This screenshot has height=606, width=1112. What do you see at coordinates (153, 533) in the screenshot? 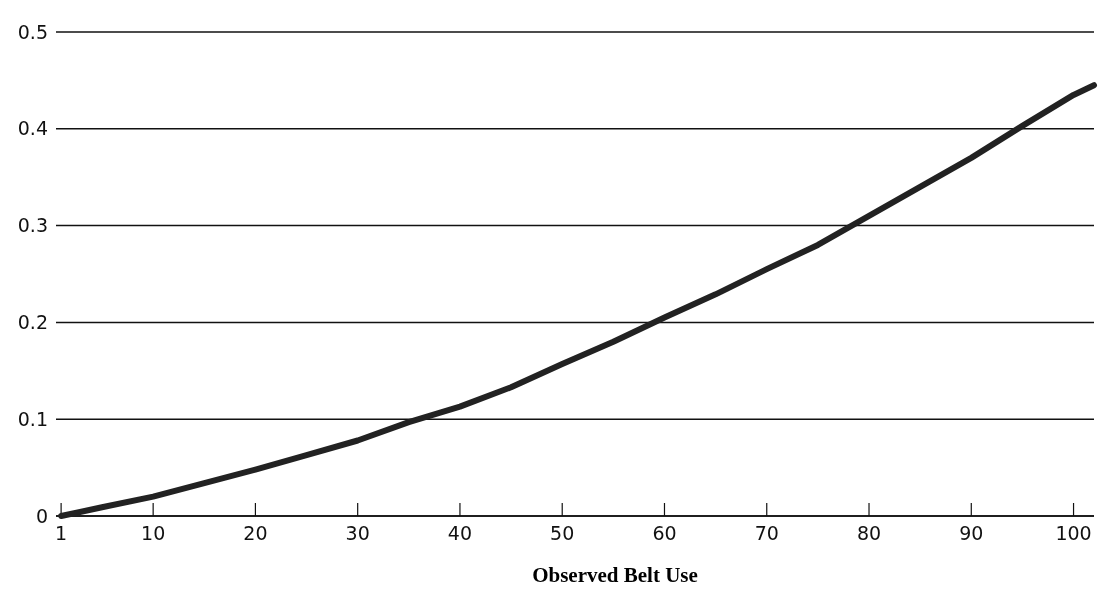
I see `x-tick-label: 10` at bounding box center [153, 533].